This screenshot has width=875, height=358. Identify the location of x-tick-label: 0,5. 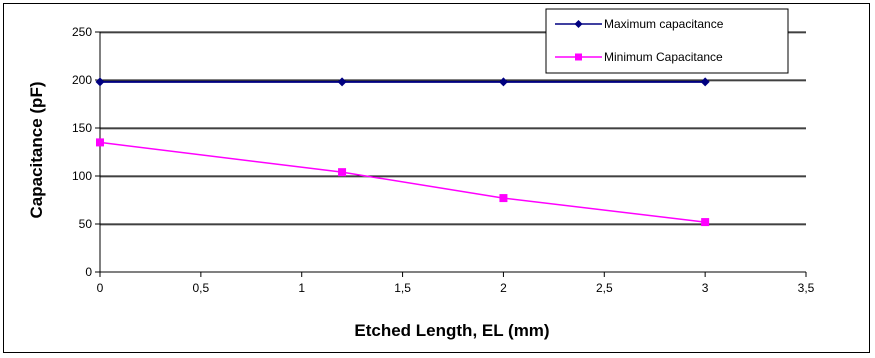
(201, 288).